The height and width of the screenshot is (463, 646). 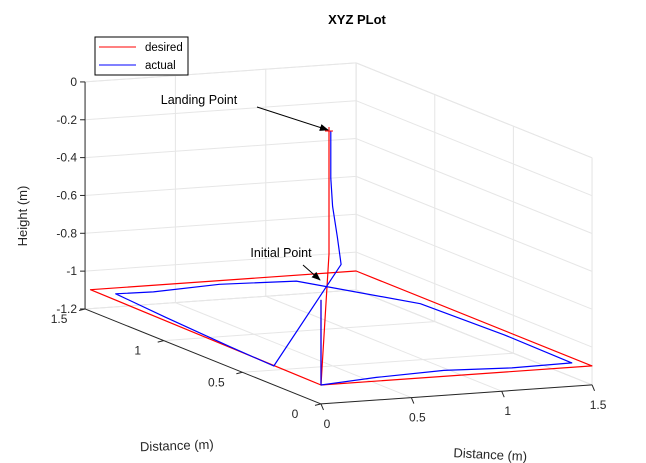 I want to click on z-tick-label: 0, so click(x=73, y=82).